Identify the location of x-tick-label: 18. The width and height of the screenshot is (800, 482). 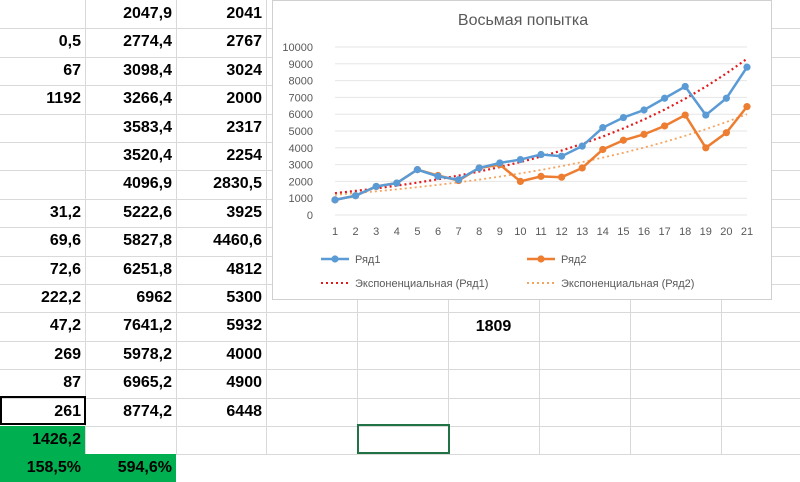
(685, 232).